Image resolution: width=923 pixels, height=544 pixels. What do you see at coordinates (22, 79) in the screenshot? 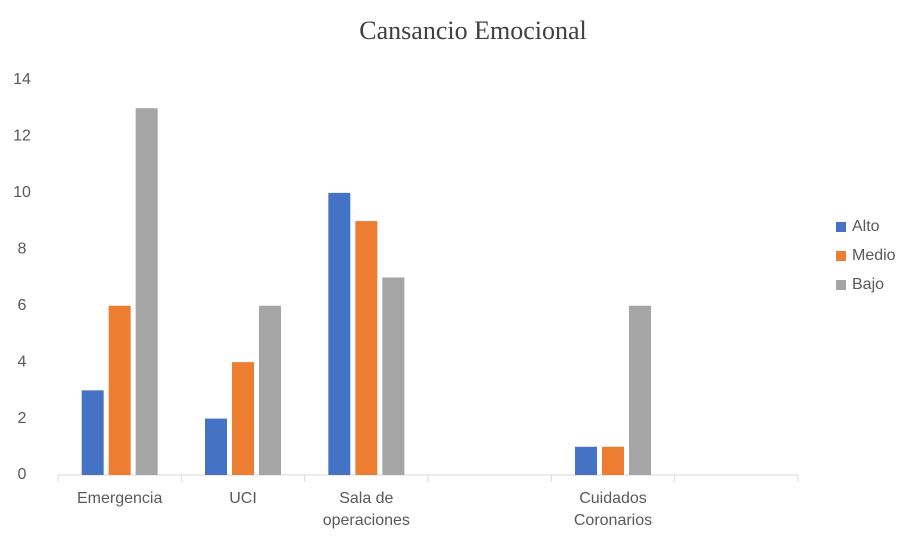
I see `y-tick-label: 14` at bounding box center [22, 79].